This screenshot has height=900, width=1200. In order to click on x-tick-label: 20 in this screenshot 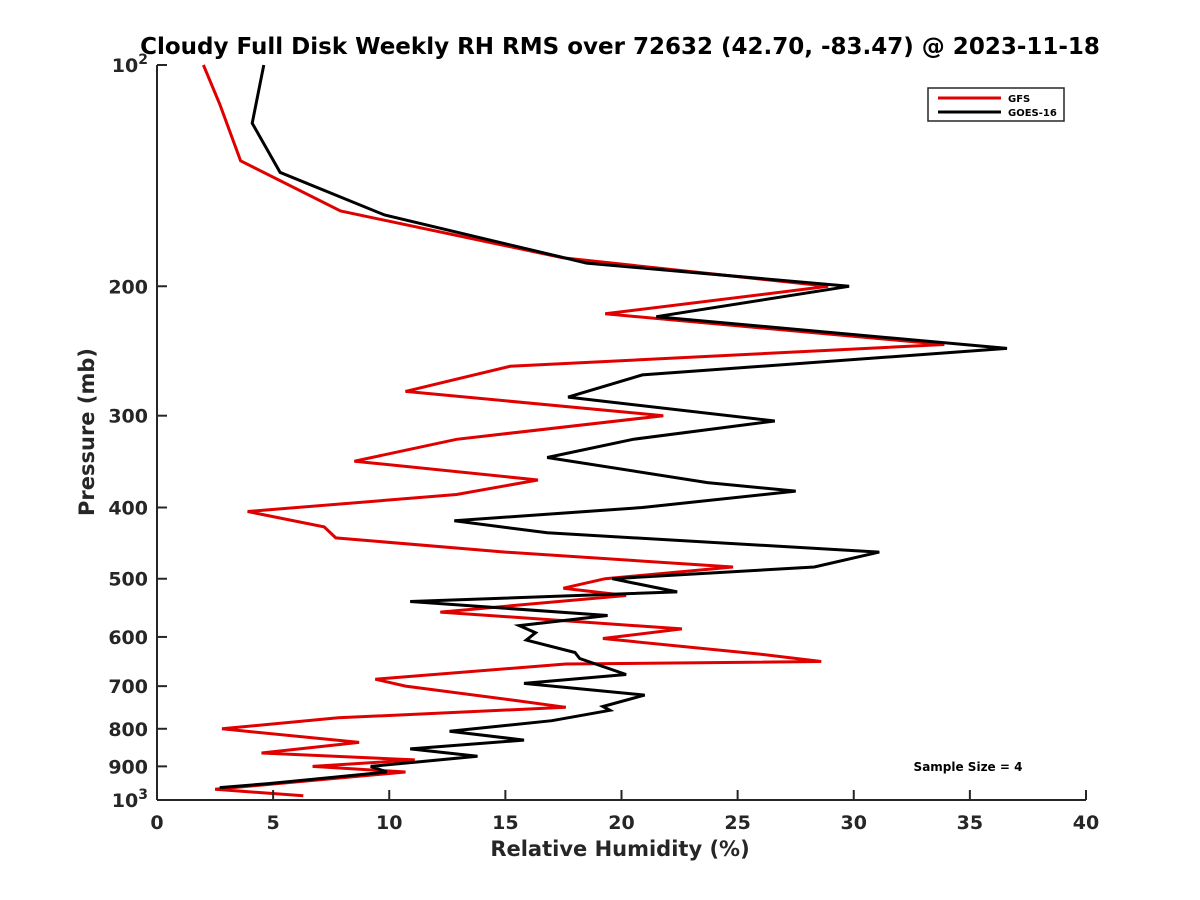, I will do `click(621, 823)`.